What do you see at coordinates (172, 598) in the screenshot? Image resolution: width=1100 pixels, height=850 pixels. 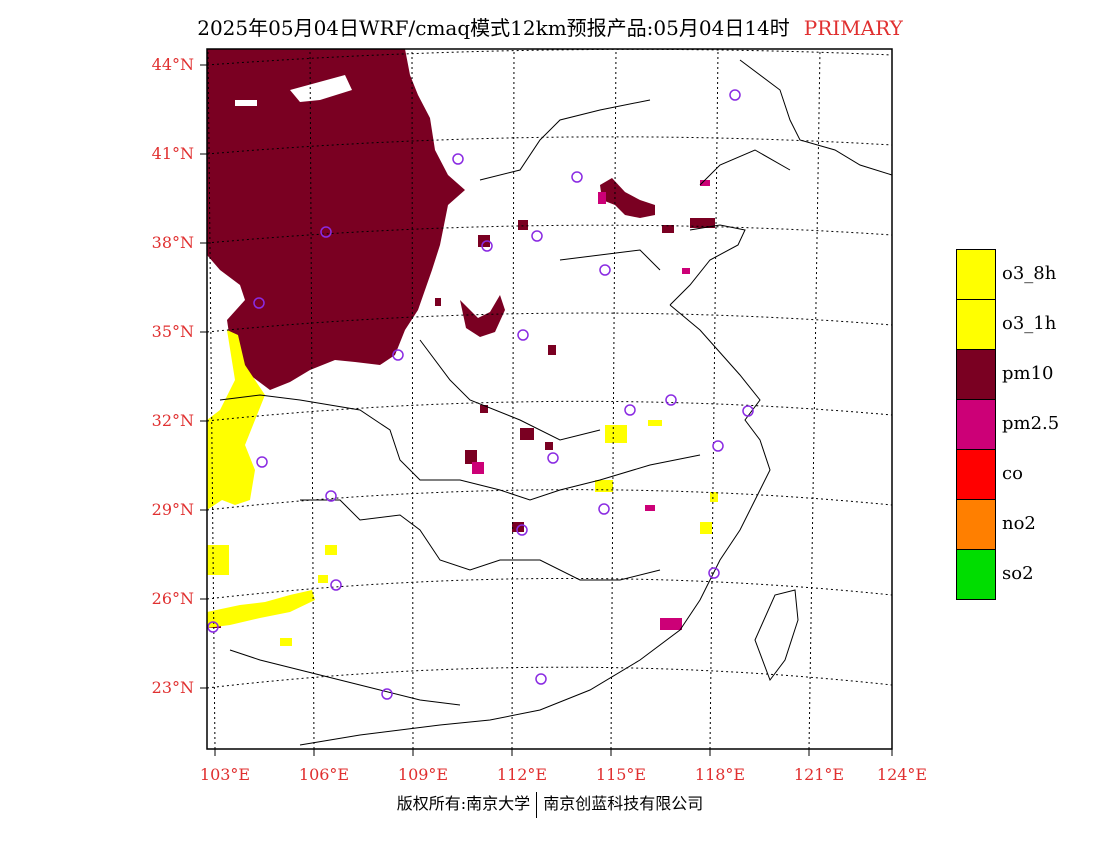 I see `lat-label-26: 26°N` at bounding box center [172, 598].